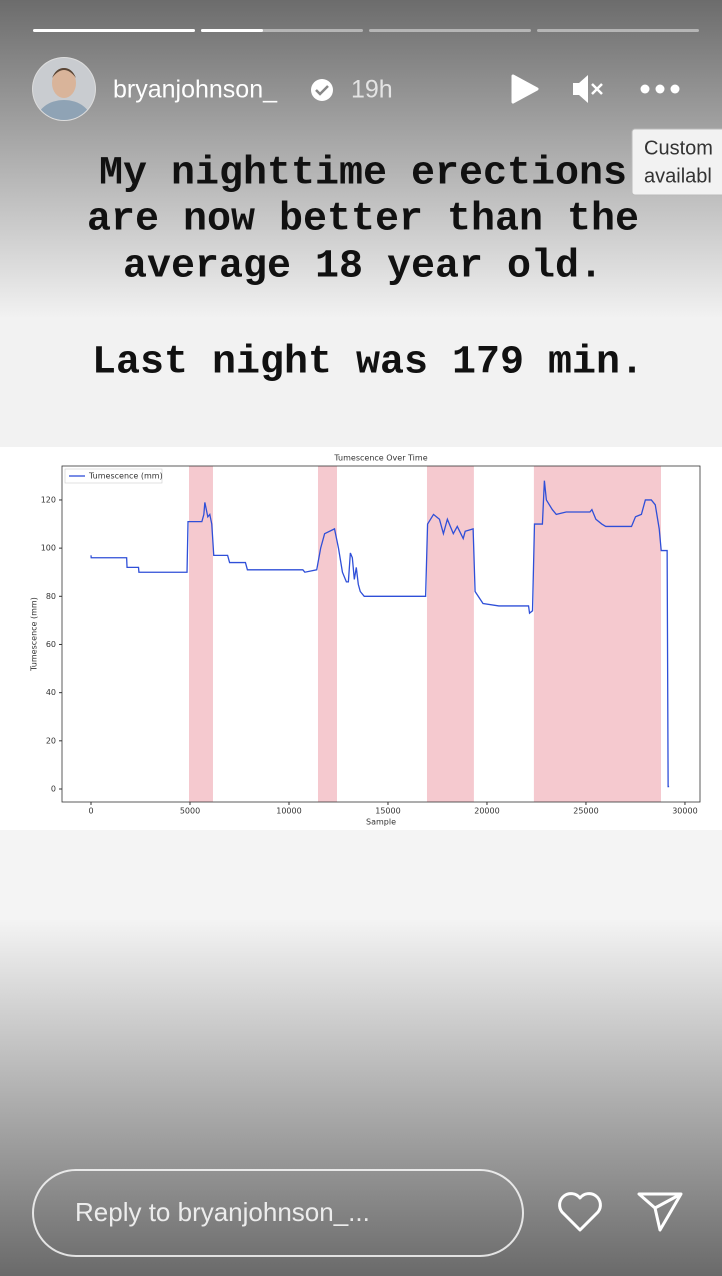  I want to click on more-button, so click(660, 89).